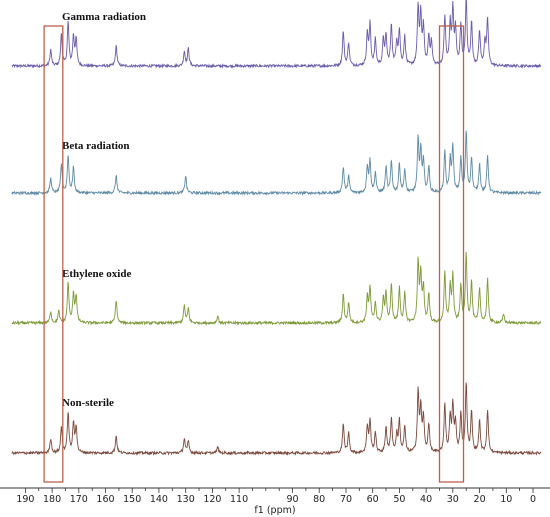  I want to click on x-tick-label: 40, so click(426, 499).